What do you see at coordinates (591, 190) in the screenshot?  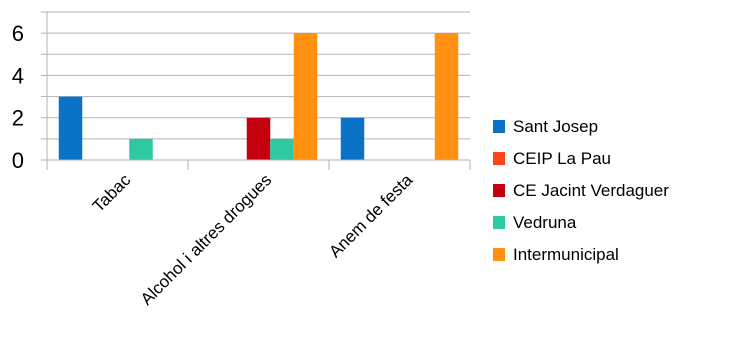 I see `legend-label: CE Jacint Verdaguer` at bounding box center [591, 190].